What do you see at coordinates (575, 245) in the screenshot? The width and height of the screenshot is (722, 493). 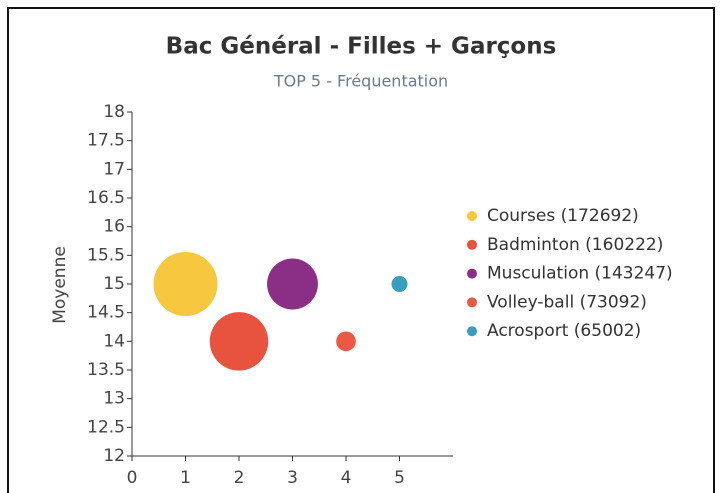 I see `legend-label: Badminton (160222)` at bounding box center [575, 245].